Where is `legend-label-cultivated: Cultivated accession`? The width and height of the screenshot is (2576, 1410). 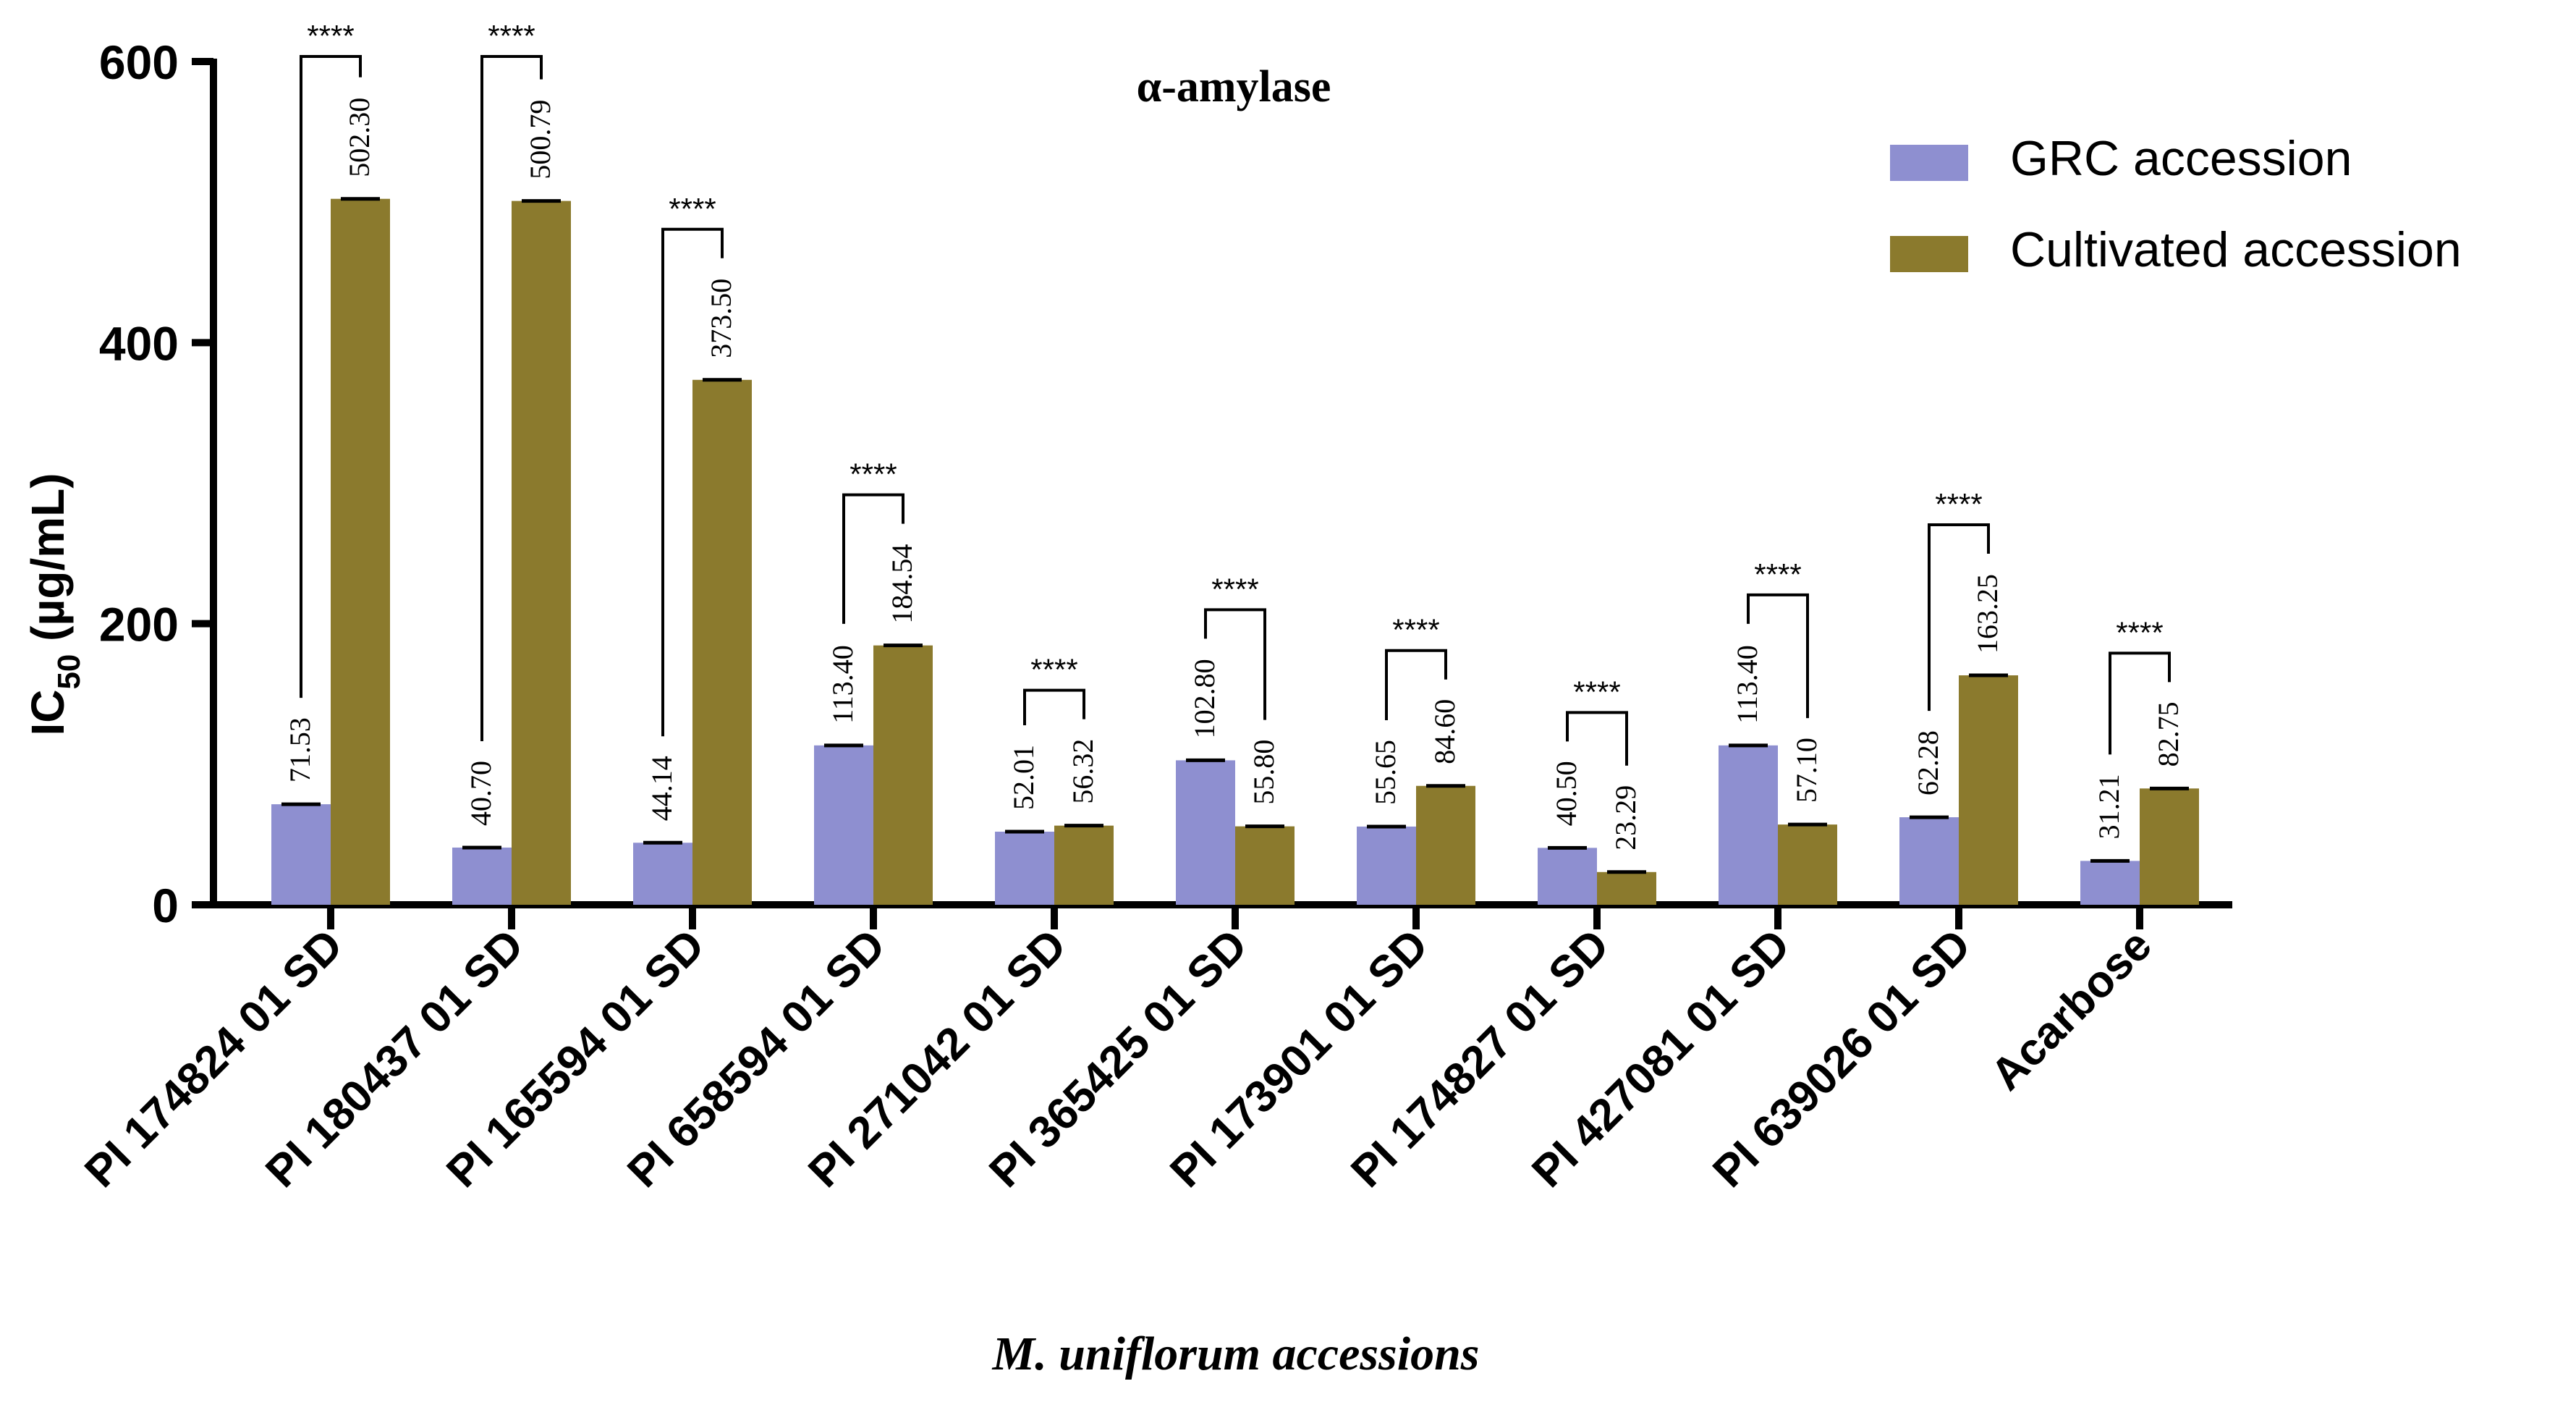 legend-label-cultivated: Cultivated accession is located at coordinates (2236, 249).